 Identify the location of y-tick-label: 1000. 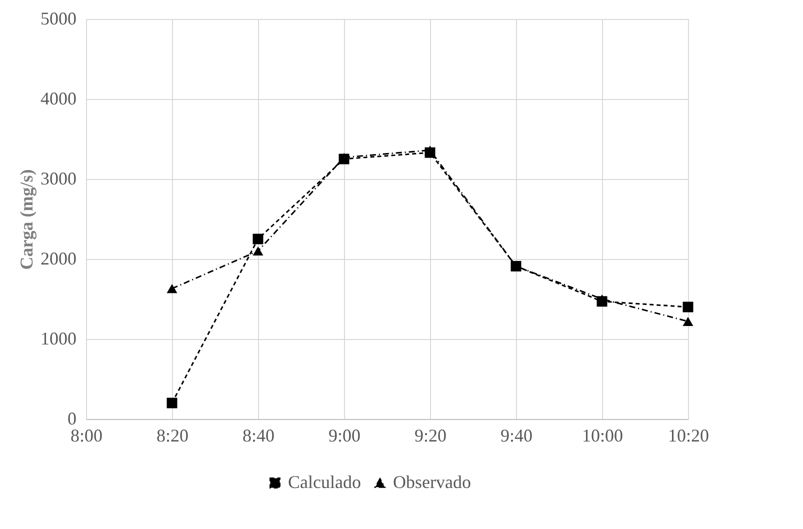
(58, 338).